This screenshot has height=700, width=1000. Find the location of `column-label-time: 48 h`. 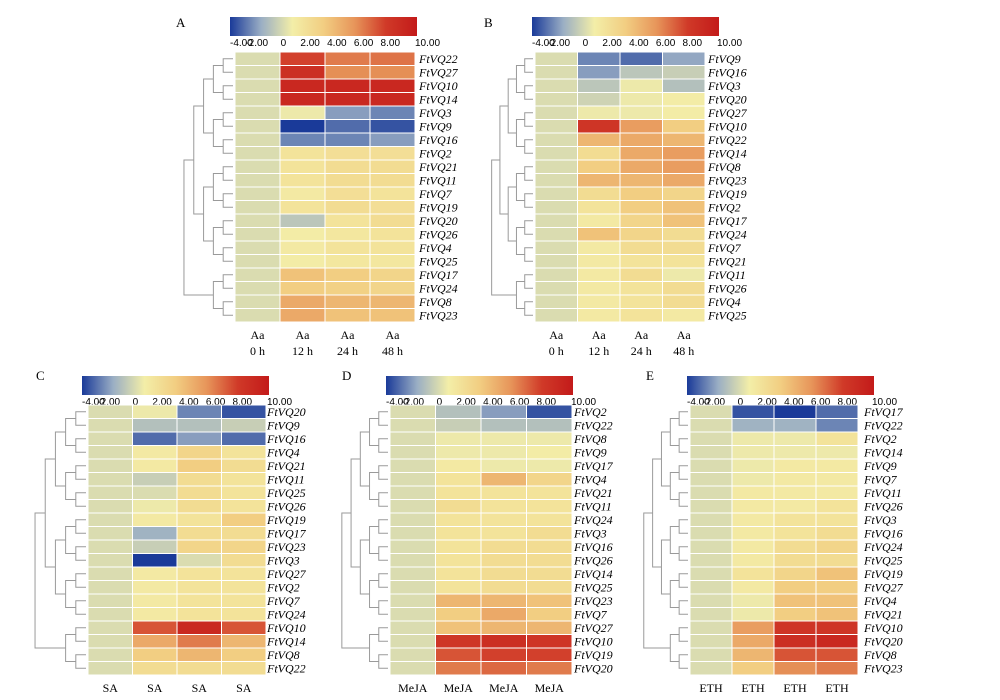

column-label-time: 48 h is located at coordinates (243, 698).